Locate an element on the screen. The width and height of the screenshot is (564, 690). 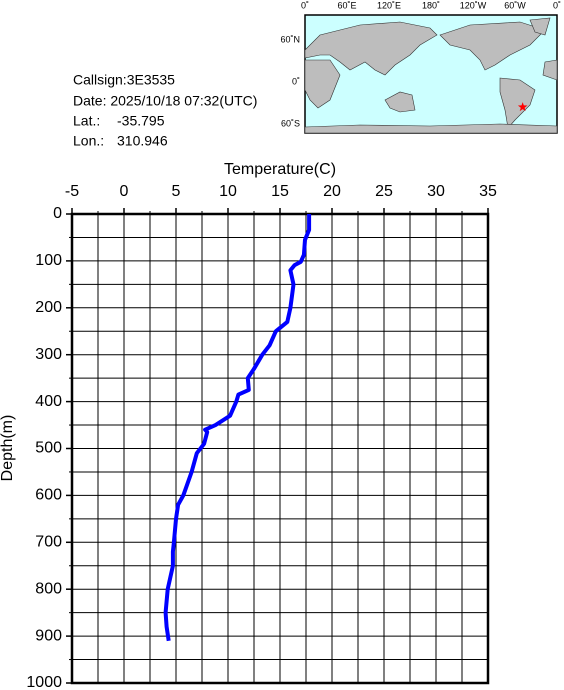
map-lon-label: 180˚ is located at coordinates (431, 5).